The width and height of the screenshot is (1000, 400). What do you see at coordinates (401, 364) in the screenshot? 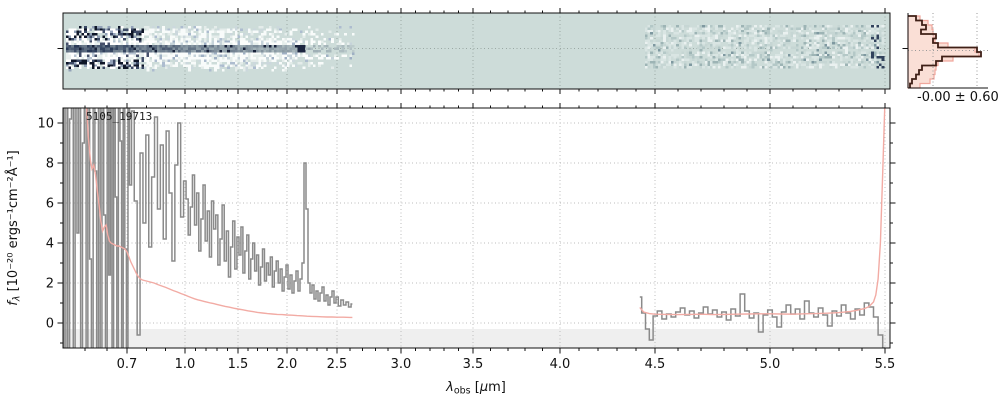
I see `x-tick-label: 3.0` at bounding box center [401, 364].